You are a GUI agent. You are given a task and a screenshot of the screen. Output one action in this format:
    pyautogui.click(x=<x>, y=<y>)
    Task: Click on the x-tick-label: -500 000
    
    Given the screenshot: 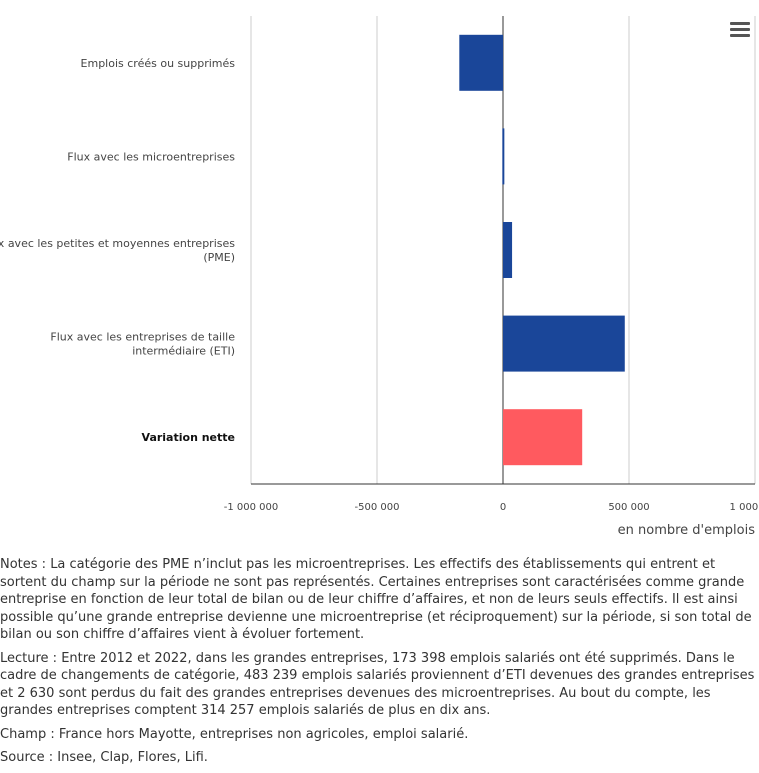 What is the action you would take?
    pyautogui.click(x=377, y=507)
    